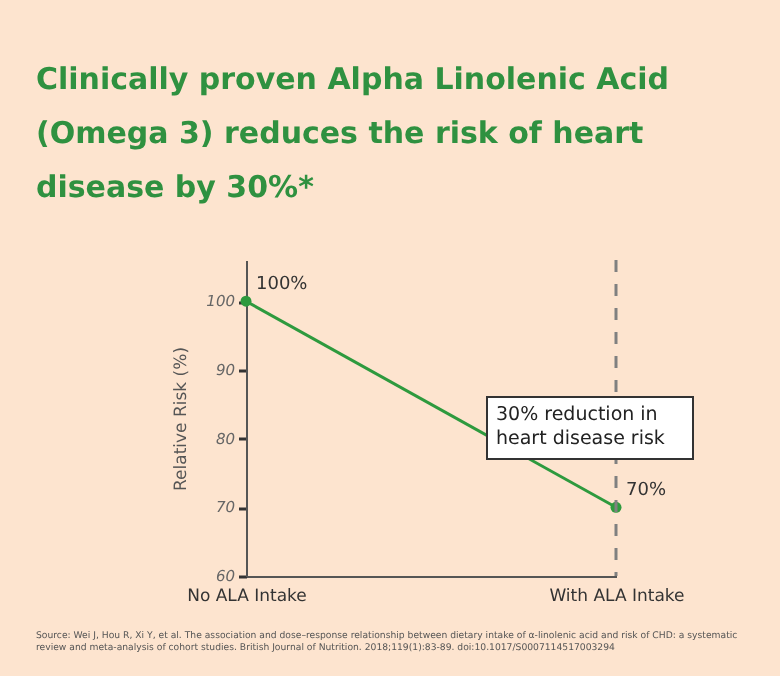  Describe the element at coordinates (182, 419) in the screenshot. I see `y-axis-title: Relative Risk (%)` at that location.